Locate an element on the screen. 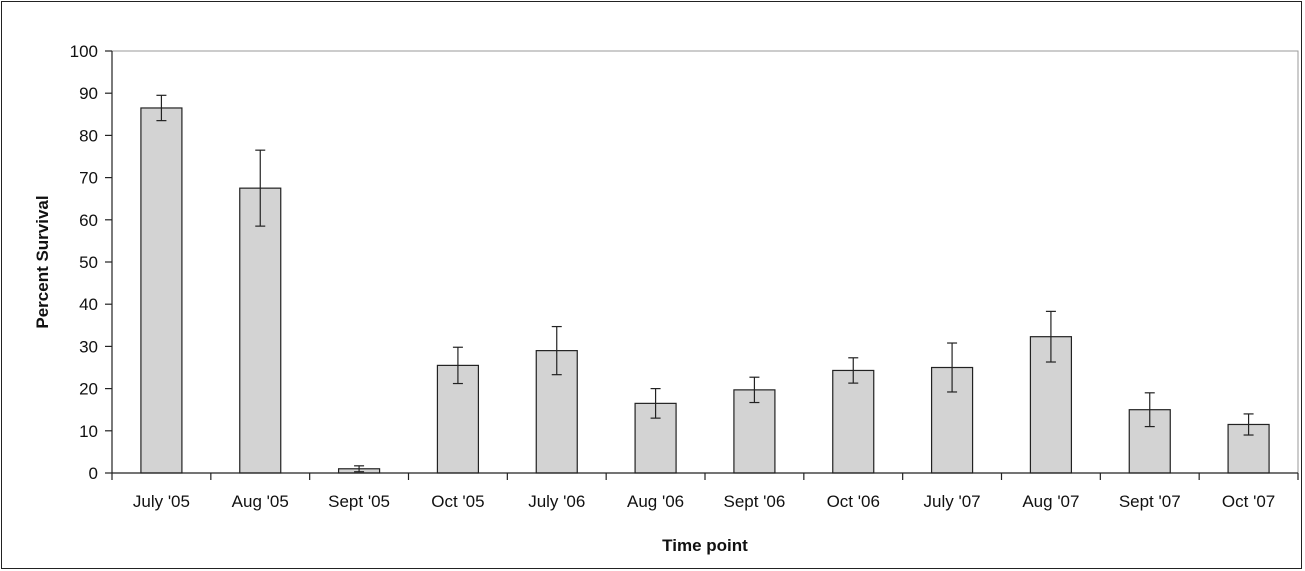  x-tick-label: Oct '06 is located at coordinates (853, 501).